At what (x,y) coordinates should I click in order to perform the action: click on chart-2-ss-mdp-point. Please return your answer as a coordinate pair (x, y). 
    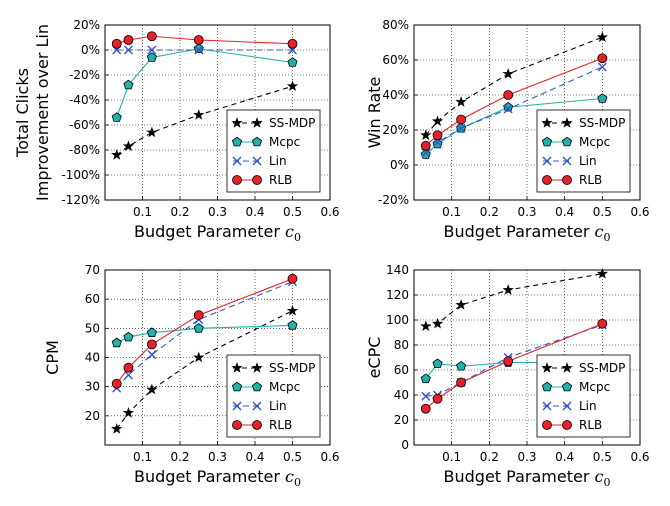
    Looking at the image, I should click on (461, 101).